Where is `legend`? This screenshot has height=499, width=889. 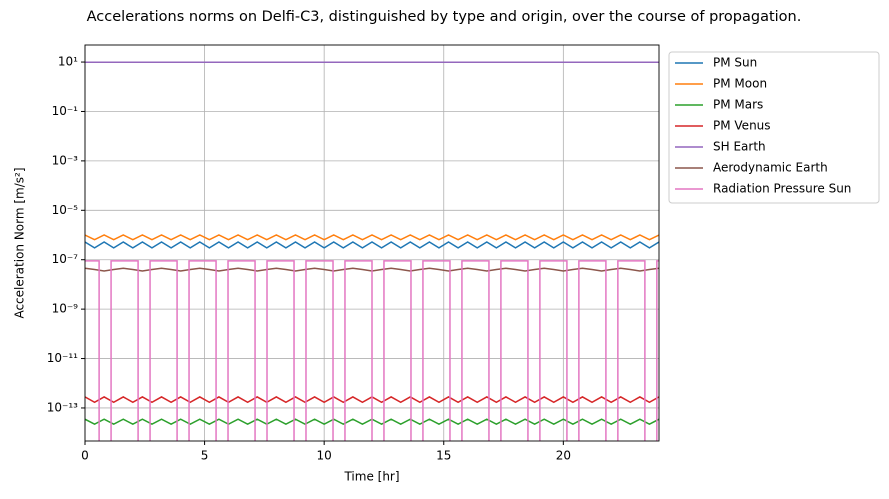
legend is located at coordinates (774, 127).